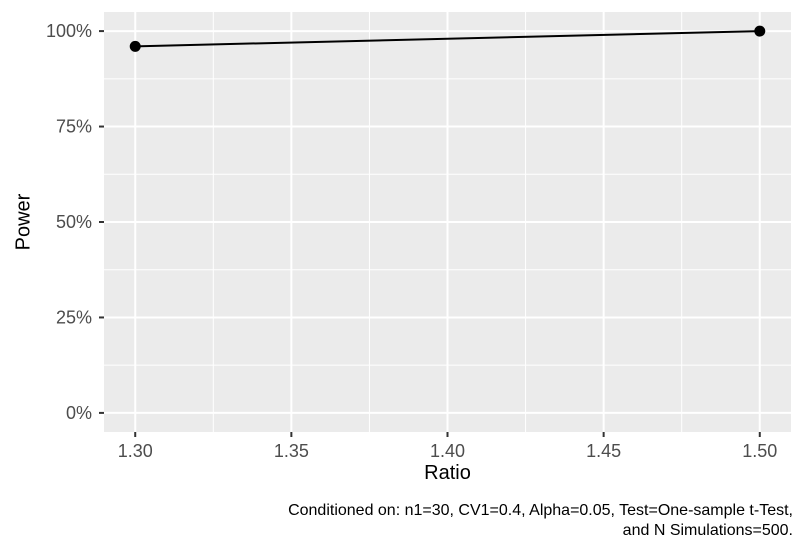 The height and width of the screenshot is (560, 800). Describe the element at coordinates (74, 317) in the screenshot. I see `y-tick-label: 25%` at that location.